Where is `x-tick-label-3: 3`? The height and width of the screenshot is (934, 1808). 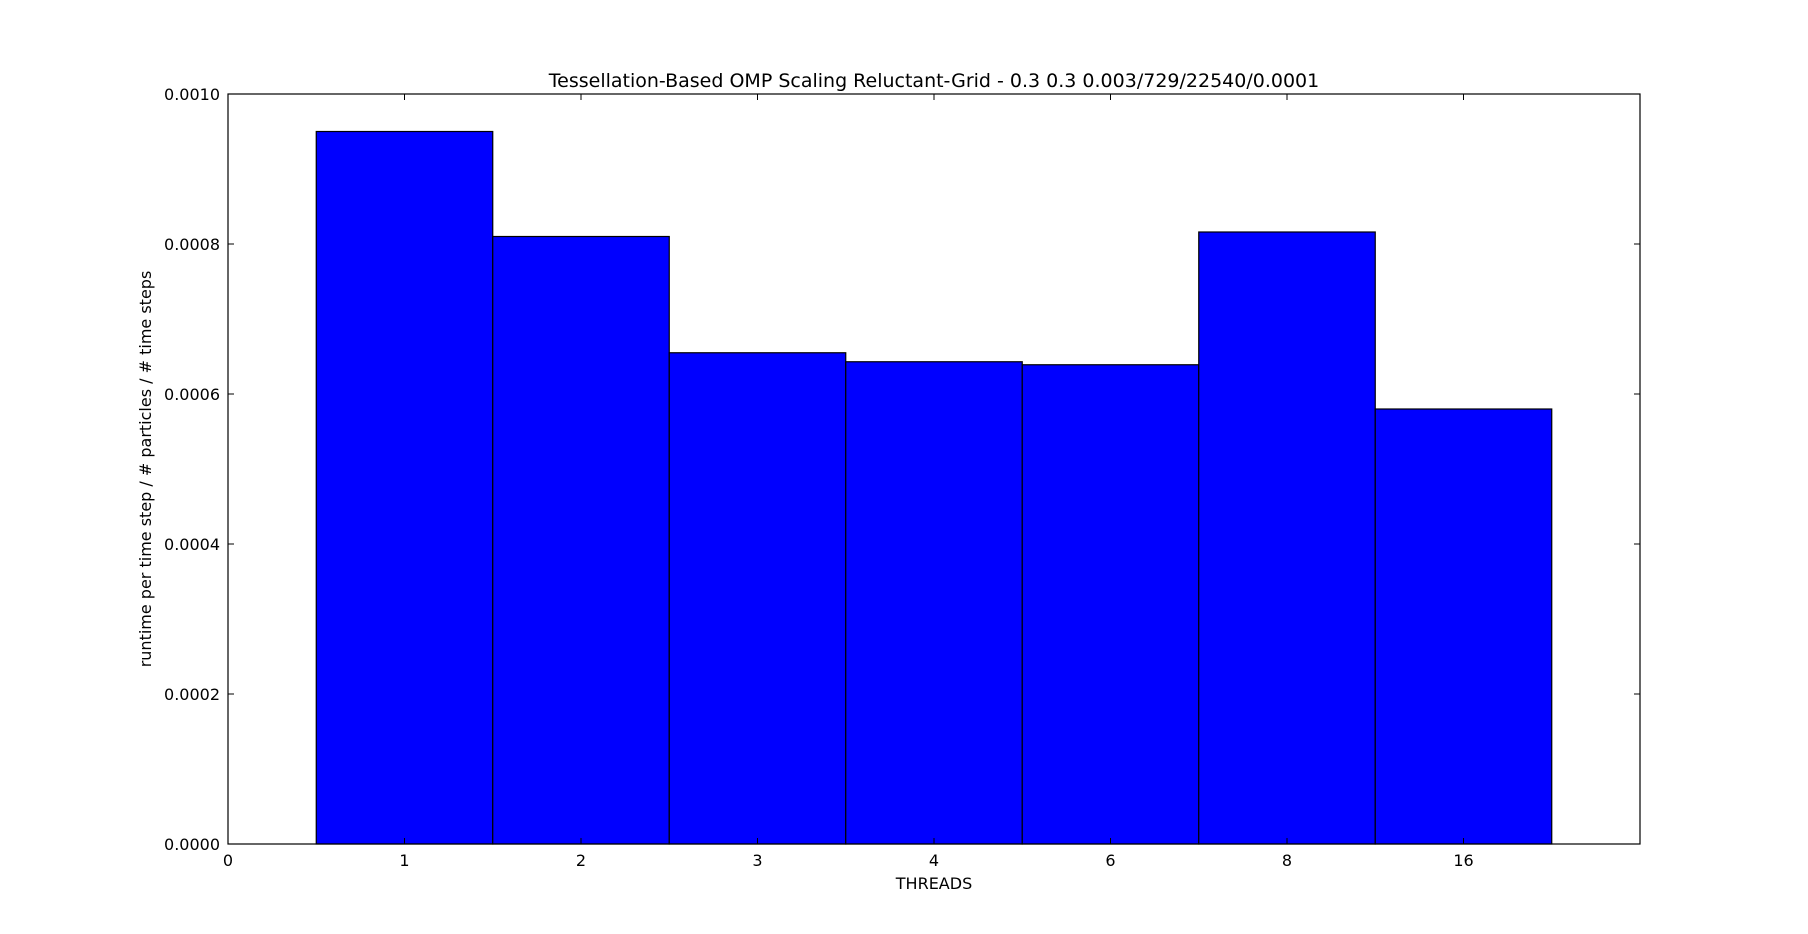 x-tick-label-3: 3 is located at coordinates (757, 860).